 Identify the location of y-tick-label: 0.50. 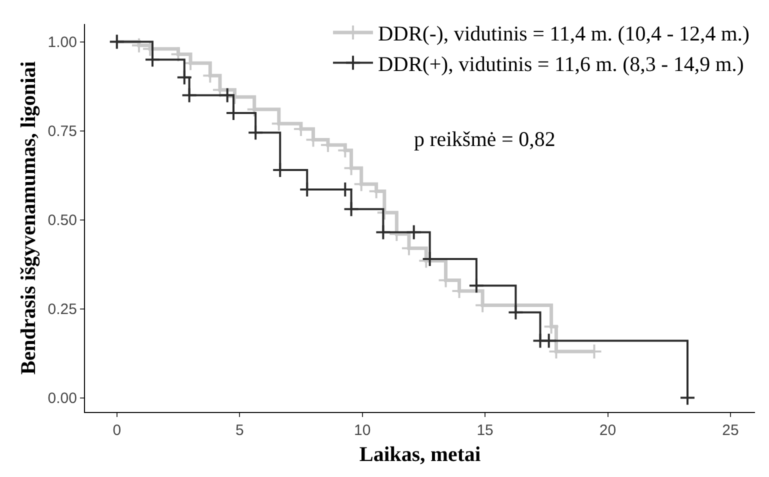
(62, 221).